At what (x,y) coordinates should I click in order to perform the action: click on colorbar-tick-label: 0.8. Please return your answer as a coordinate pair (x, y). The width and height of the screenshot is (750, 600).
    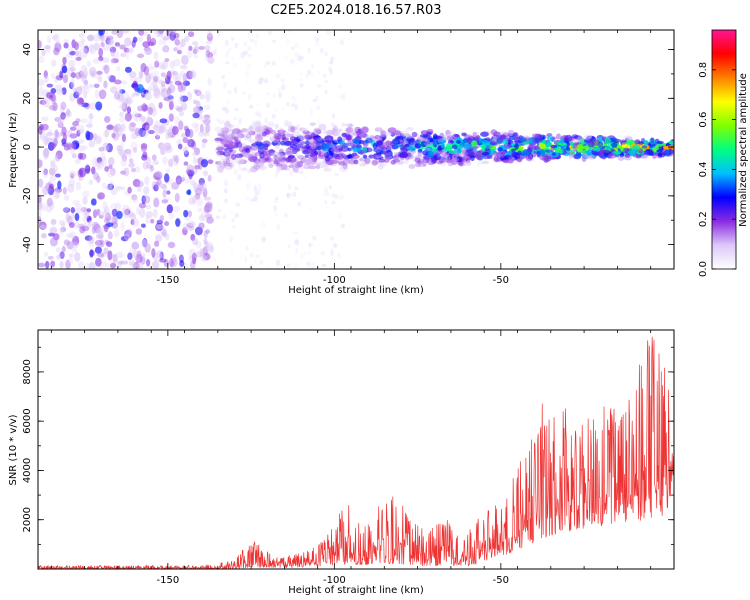
    Looking at the image, I should click on (703, 70).